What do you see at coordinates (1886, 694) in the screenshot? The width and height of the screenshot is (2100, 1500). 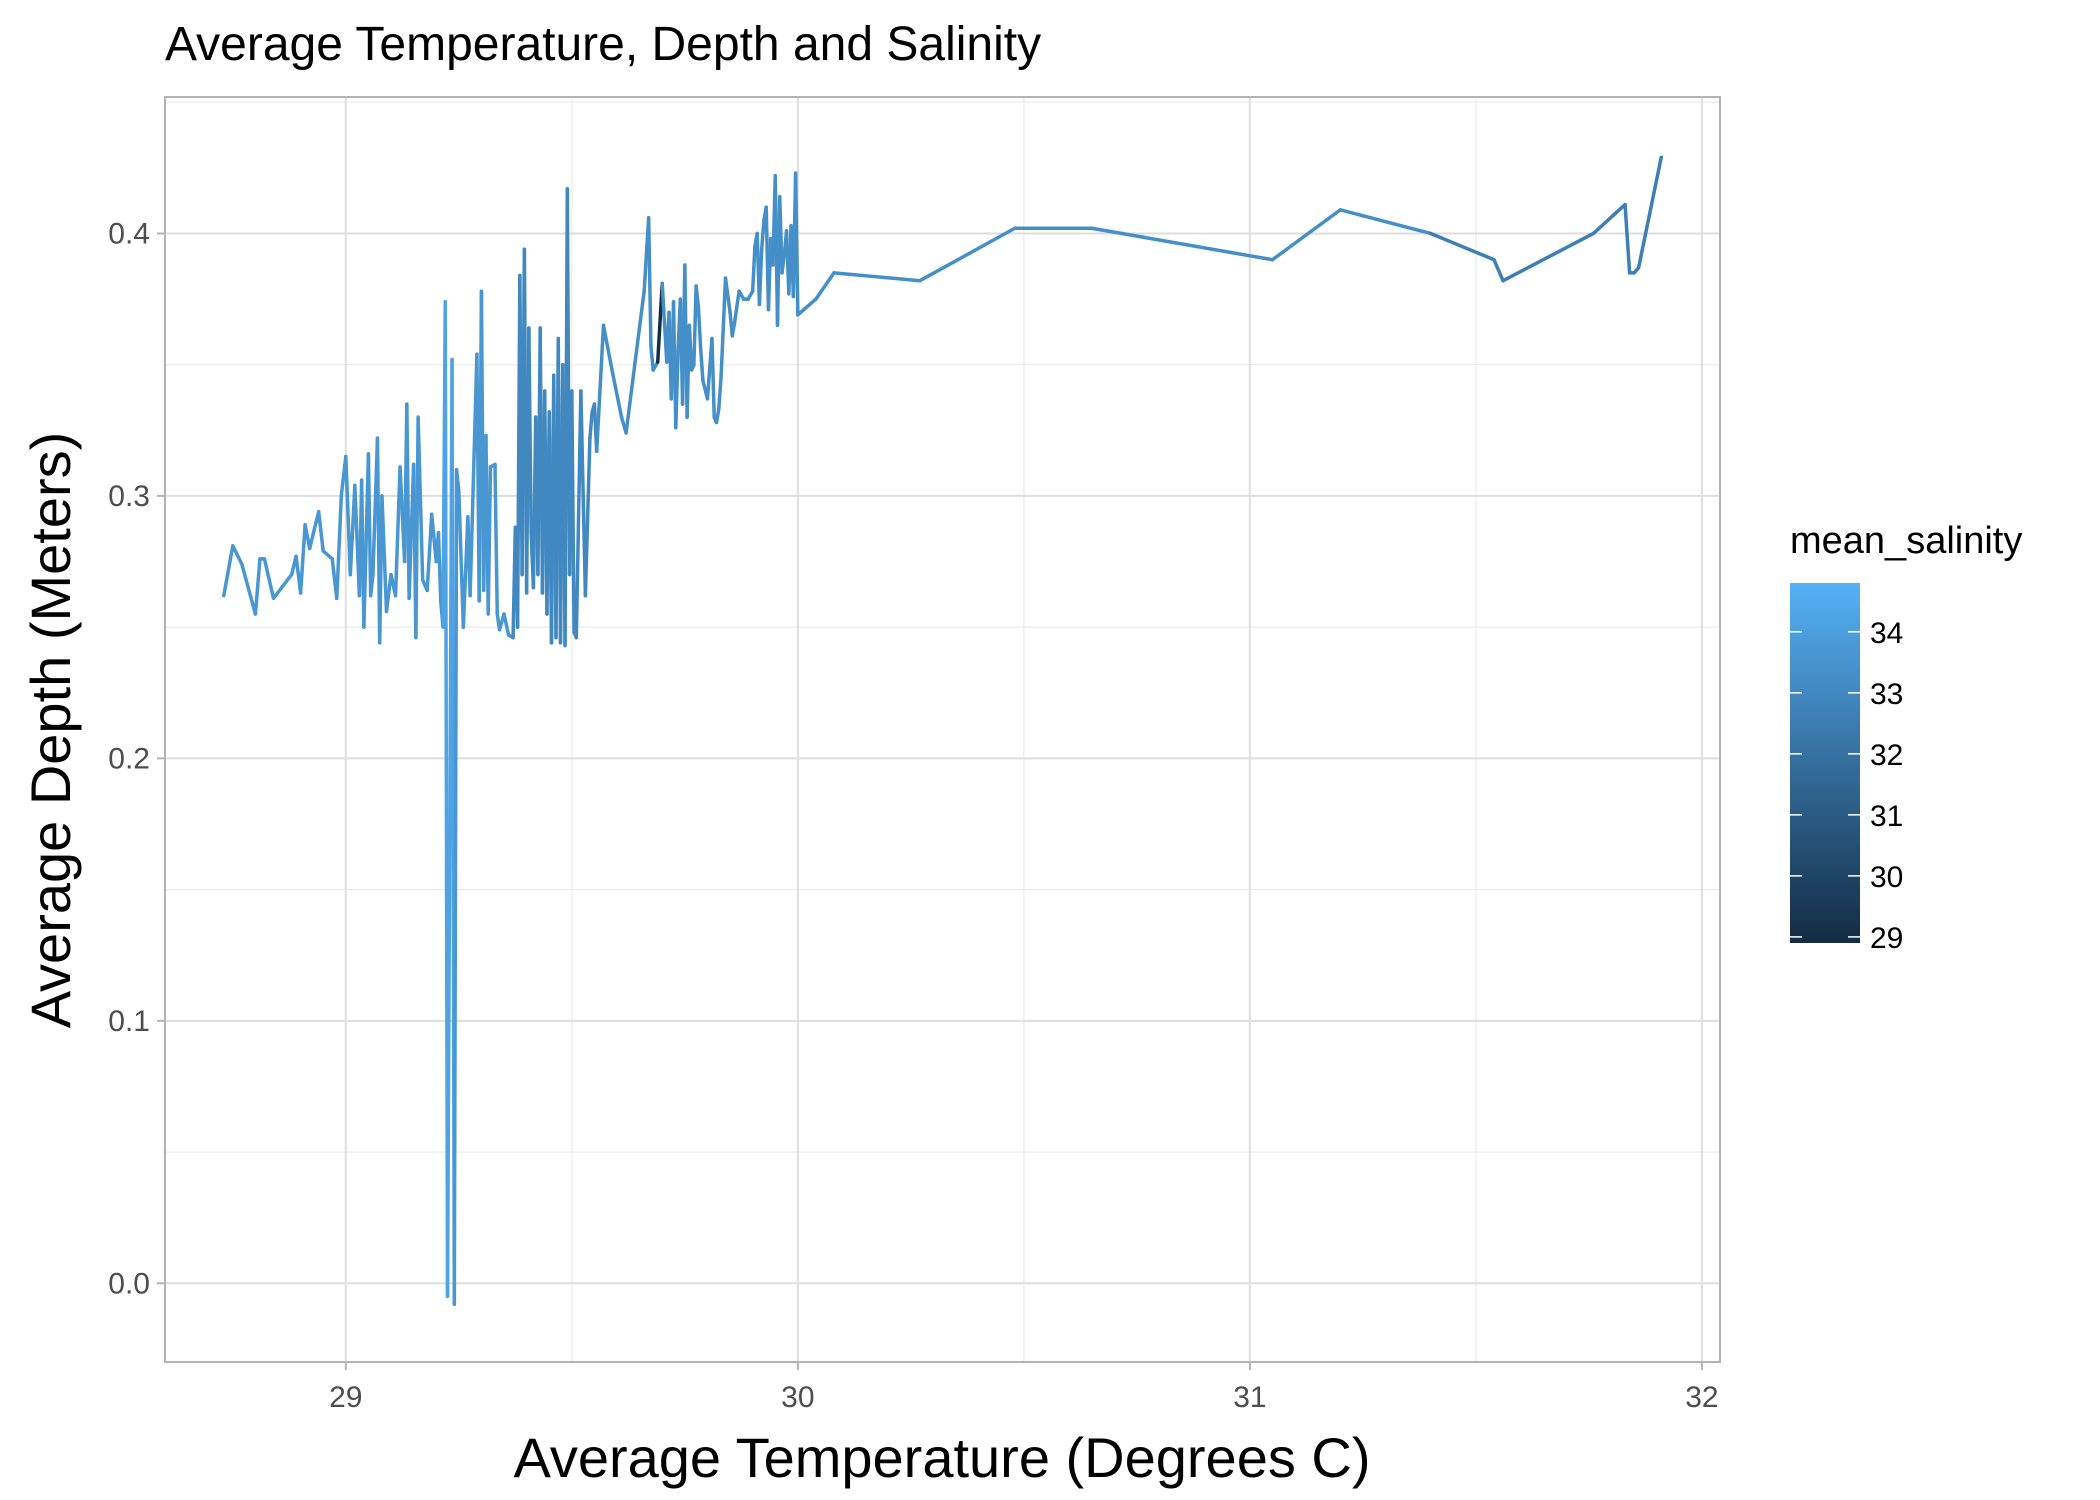 I see `legend-tick-label: 33` at bounding box center [1886, 694].